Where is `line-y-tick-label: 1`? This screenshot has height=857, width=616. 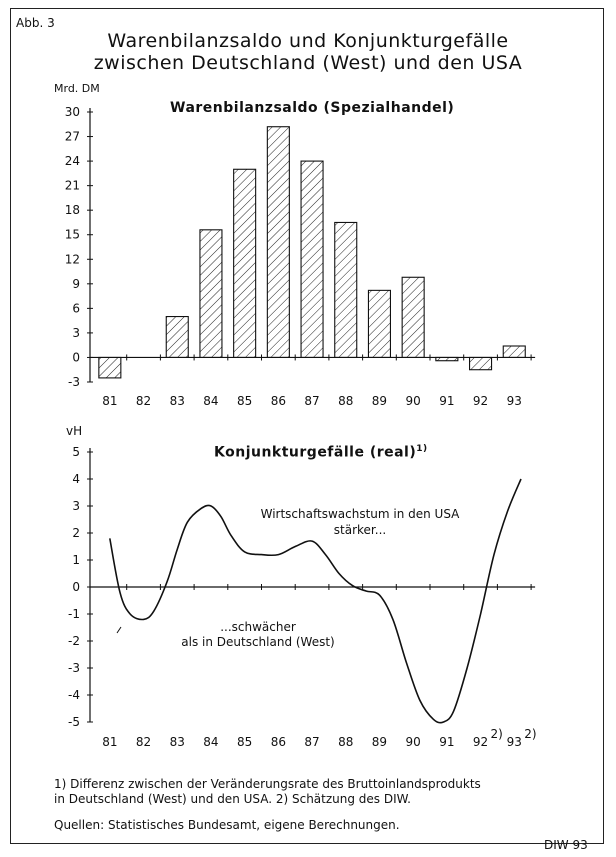
line-y-tick-label: 1 is located at coordinates (76, 560).